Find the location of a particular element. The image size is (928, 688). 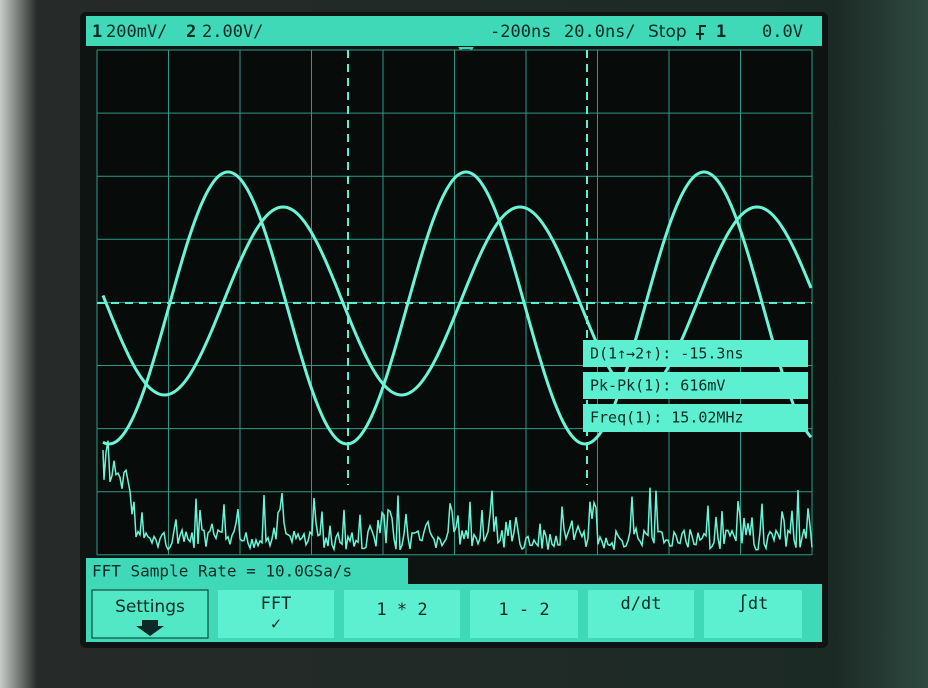

ch1-scale: 200mV/ is located at coordinates (136, 32).